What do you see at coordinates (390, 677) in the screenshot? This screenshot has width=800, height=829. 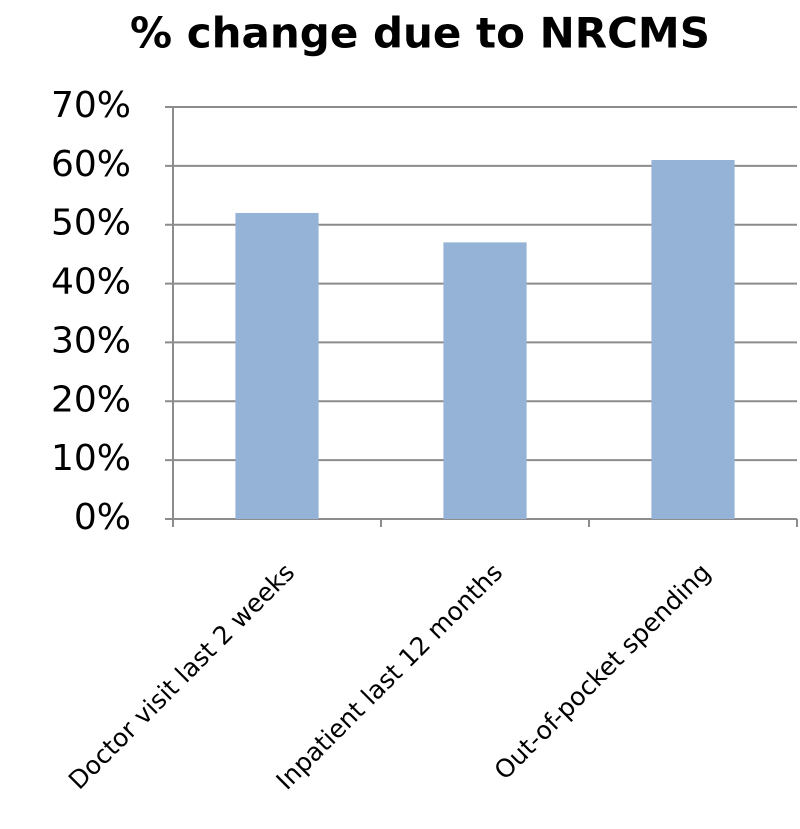 I see `x-tick-label: Inpatient last 12 months` at bounding box center [390, 677].